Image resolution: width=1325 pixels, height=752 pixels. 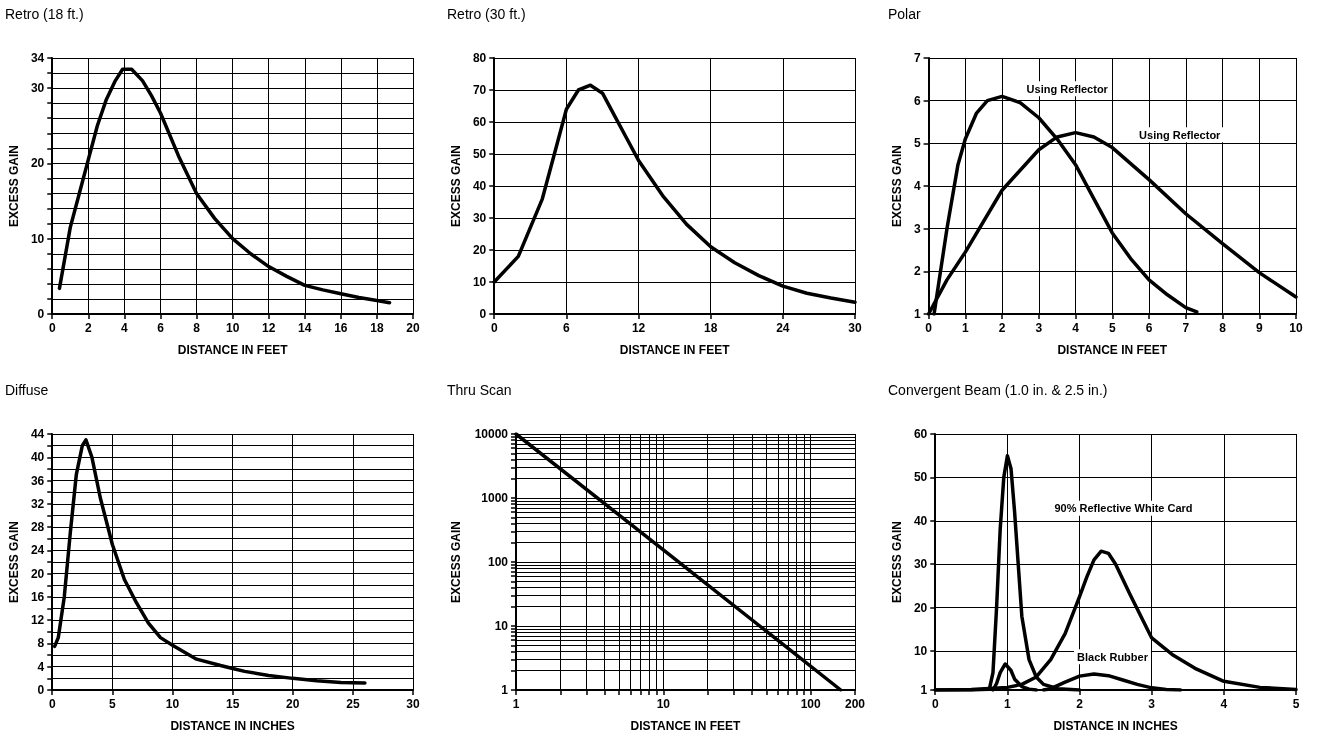 What do you see at coordinates (1067, 88) in the screenshot?
I see `annotation: Using Reflector` at bounding box center [1067, 88].